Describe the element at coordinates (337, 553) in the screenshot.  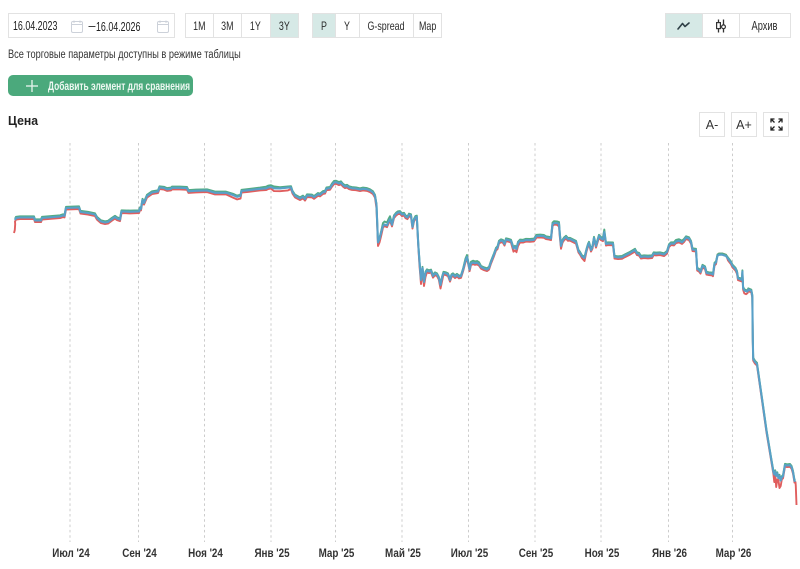
I see `svg-text: Мар '25` at that location.